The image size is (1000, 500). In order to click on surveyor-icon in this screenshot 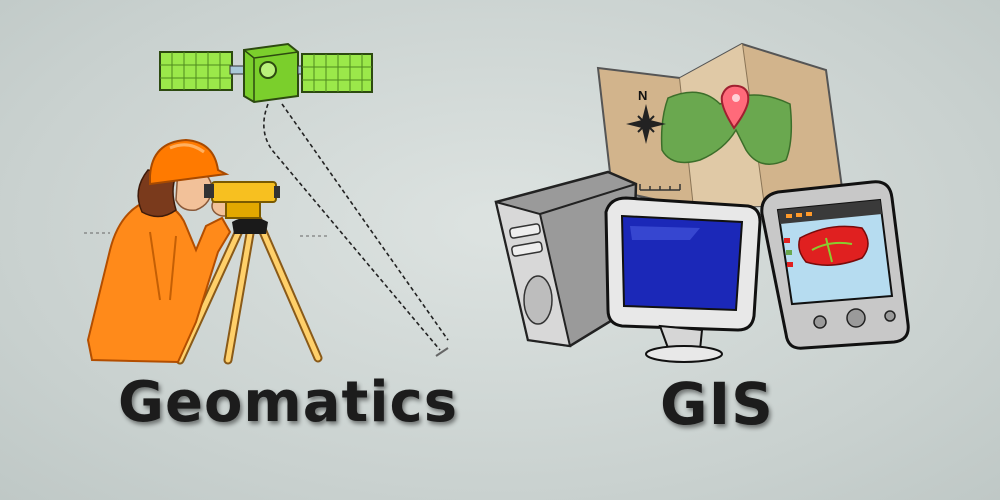, I will do `click(207, 251)`.